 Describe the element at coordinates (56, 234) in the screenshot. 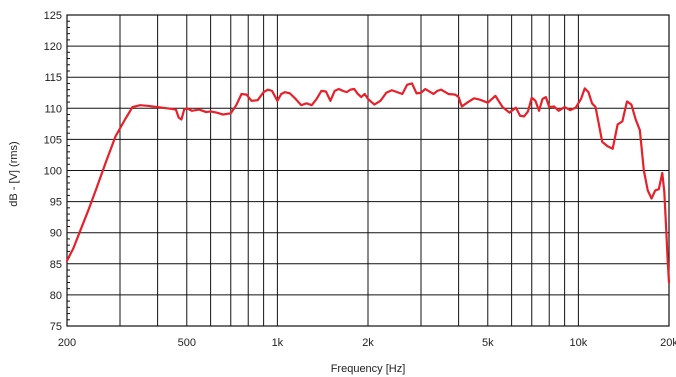

I see `y-tick-label: 90` at that location.